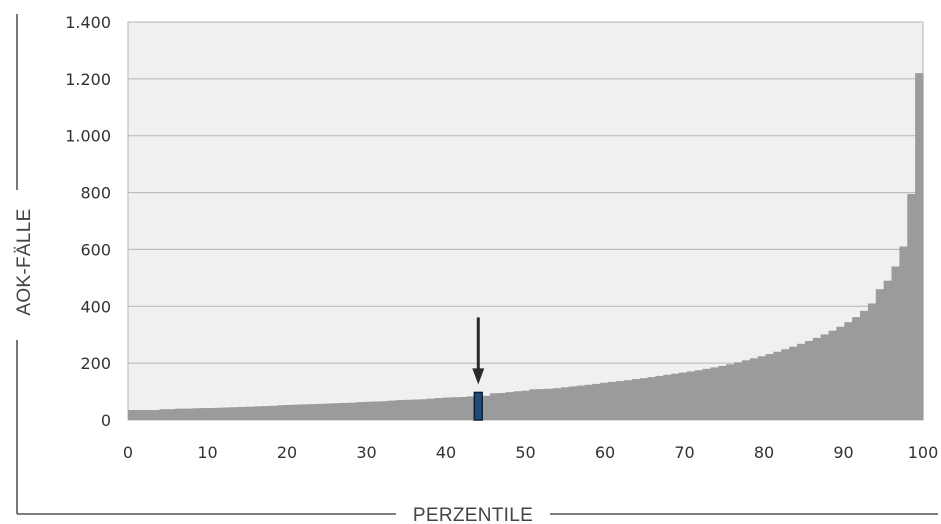 The width and height of the screenshot is (941, 524). What do you see at coordinates (764, 452) in the screenshot?
I see `x-tick-label: 80` at bounding box center [764, 452].